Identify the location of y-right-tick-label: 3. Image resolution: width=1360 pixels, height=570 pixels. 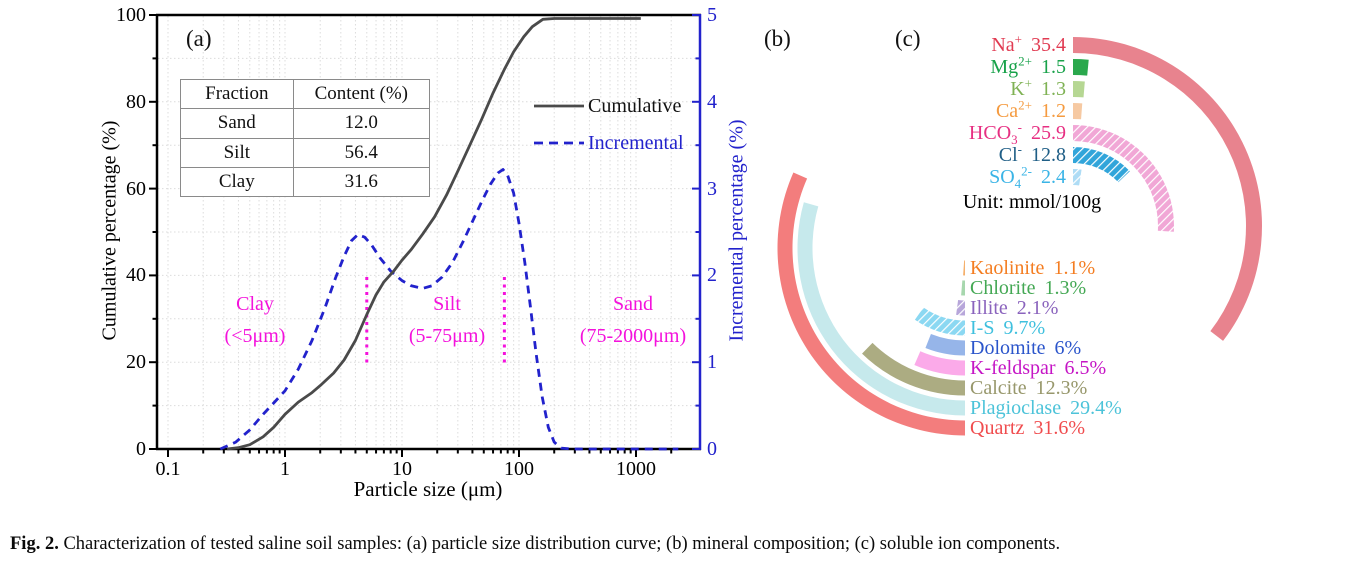
(712, 188).